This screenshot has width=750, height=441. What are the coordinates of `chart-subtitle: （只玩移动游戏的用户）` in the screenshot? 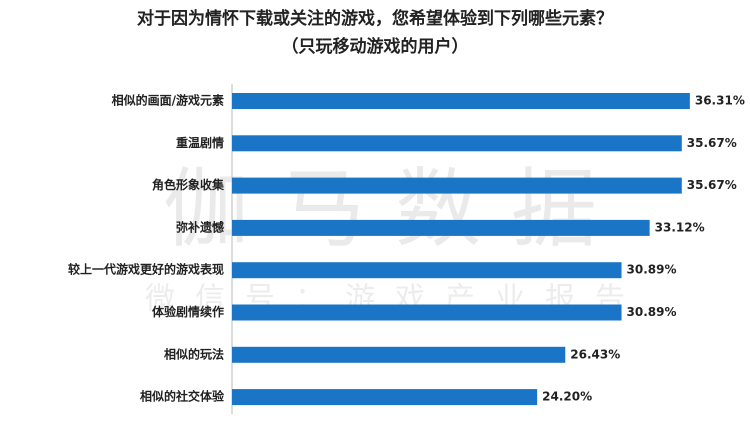 It's located at (375, 46).